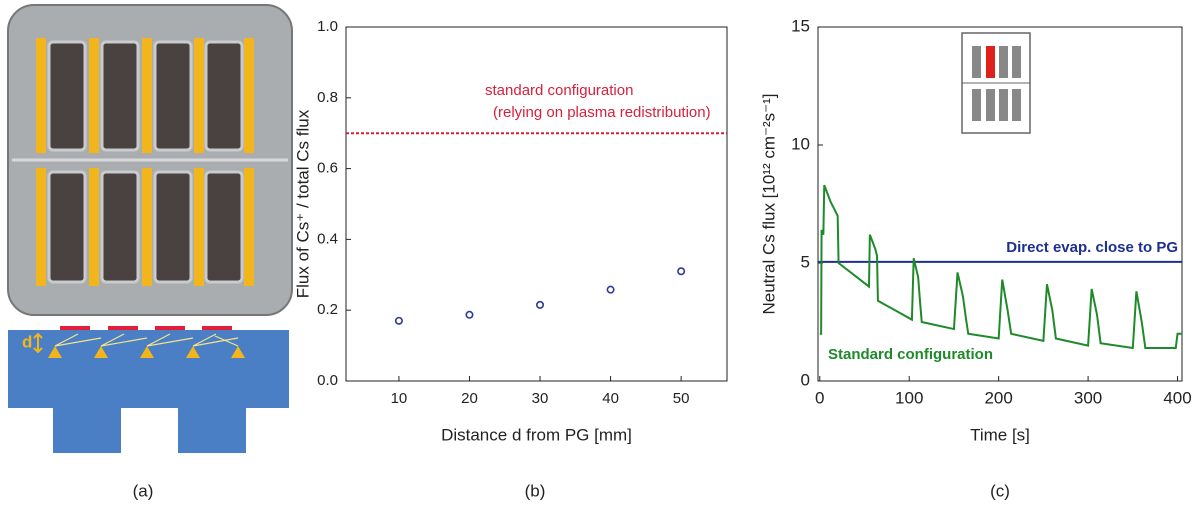  I want to click on schematic: d, so click(148, 389).